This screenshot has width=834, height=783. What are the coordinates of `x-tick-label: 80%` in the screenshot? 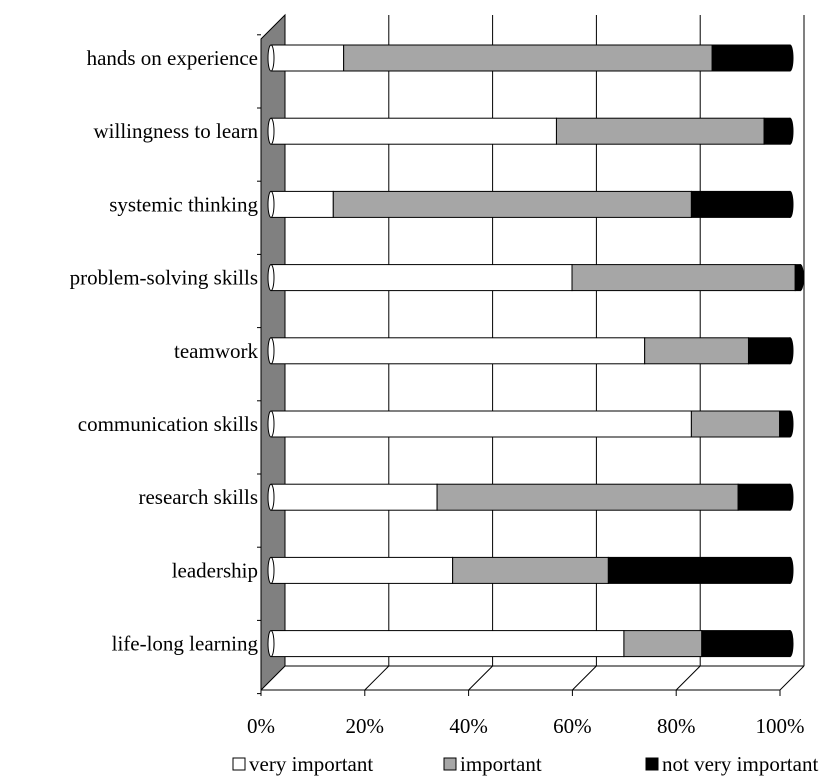 It's located at (676, 726).